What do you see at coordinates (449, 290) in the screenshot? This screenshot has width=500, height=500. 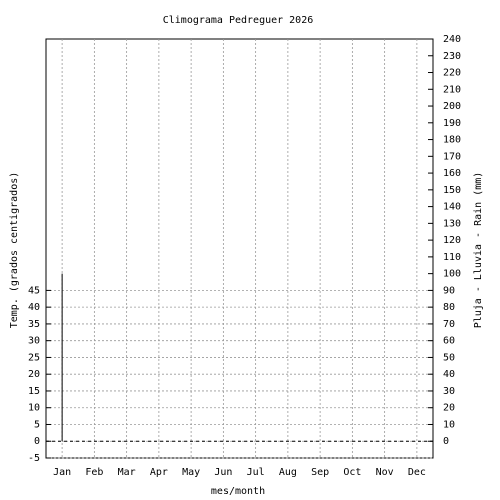 I see `y2-tick-label: 90` at bounding box center [449, 290].